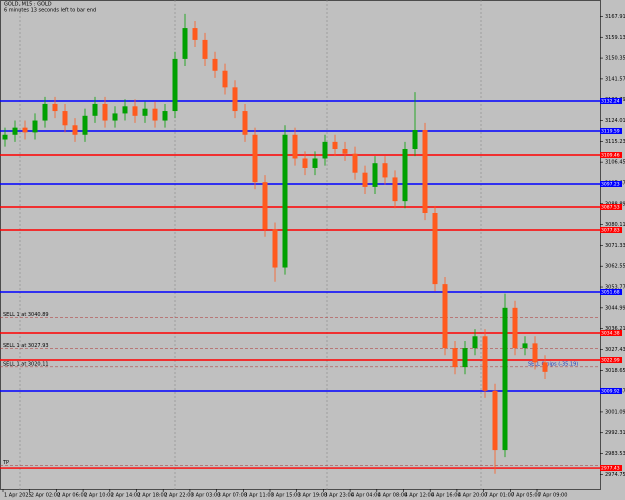  What do you see at coordinates (205, 496) in the screenshot?
I see `x-tick-label: 3 Apr 03:00` at bounding box center [205, 496].